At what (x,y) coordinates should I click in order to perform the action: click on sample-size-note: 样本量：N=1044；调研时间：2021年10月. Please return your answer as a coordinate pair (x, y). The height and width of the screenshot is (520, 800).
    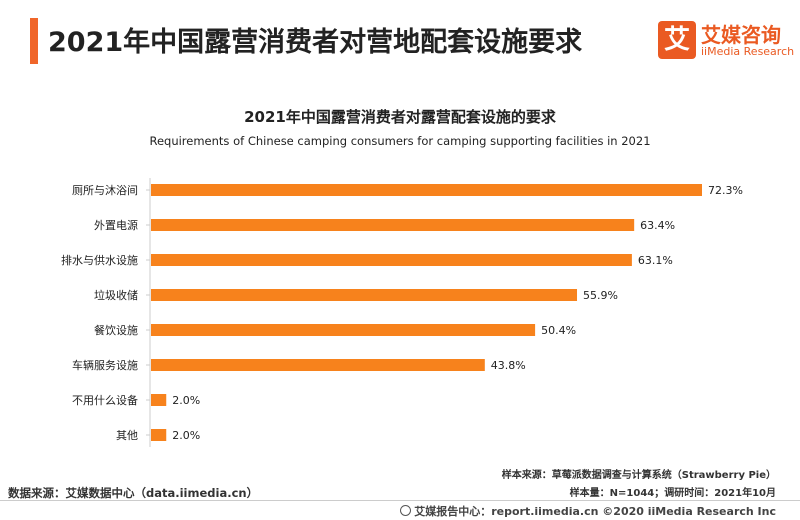
    Looking at the image, I should click on (672, 493).